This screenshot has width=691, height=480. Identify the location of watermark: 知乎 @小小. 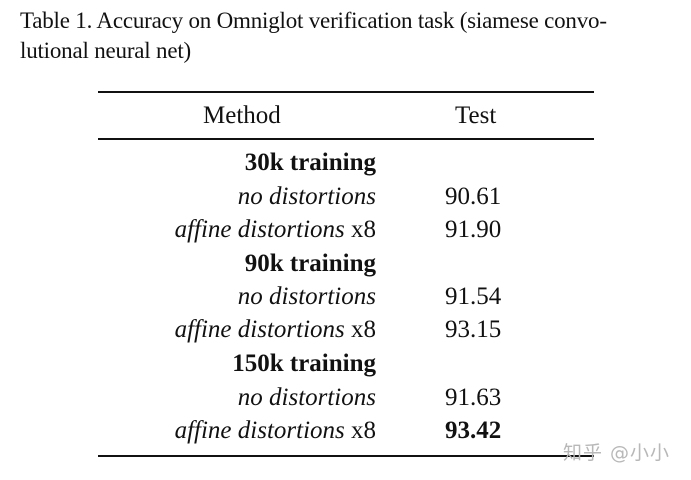
(617, 453).